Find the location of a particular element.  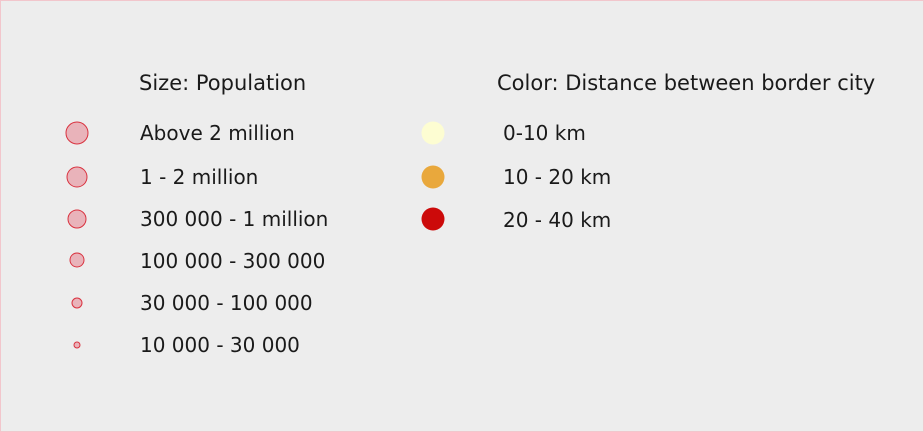

circle-tiny-icon is located at coordinates (77, 345).